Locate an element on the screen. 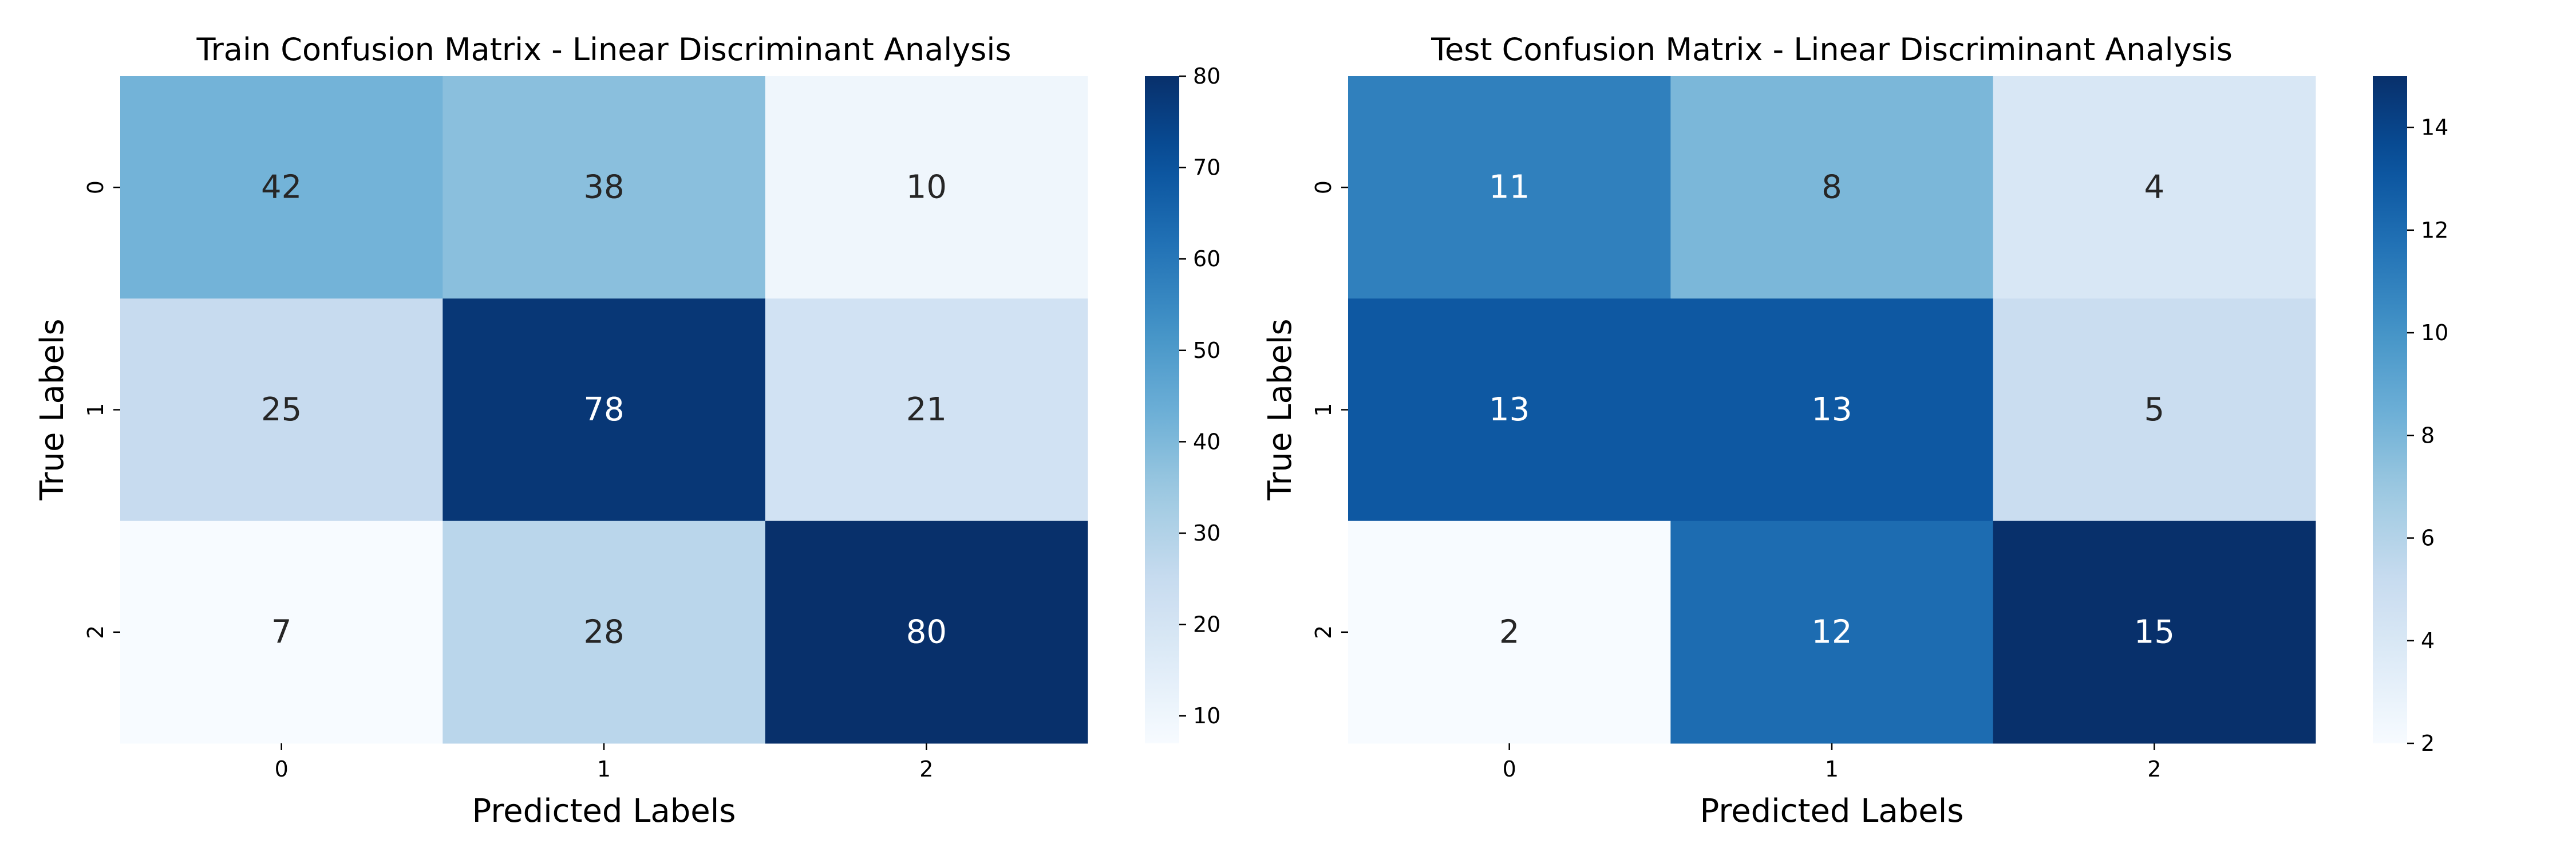  train-cell-value-0-2: 10 is located at coordinates (926, 187).